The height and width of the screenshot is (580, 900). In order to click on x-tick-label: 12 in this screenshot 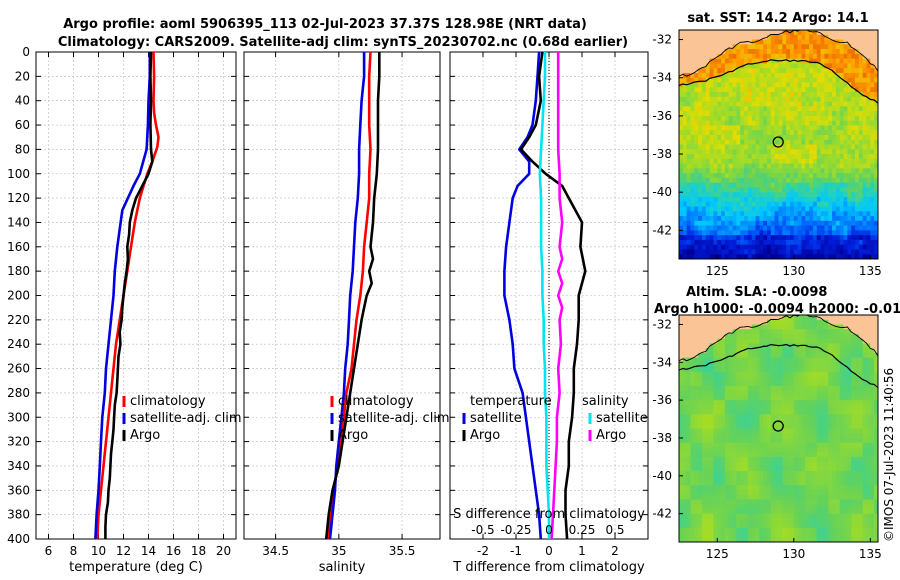, I will do `click(123, 551)`.